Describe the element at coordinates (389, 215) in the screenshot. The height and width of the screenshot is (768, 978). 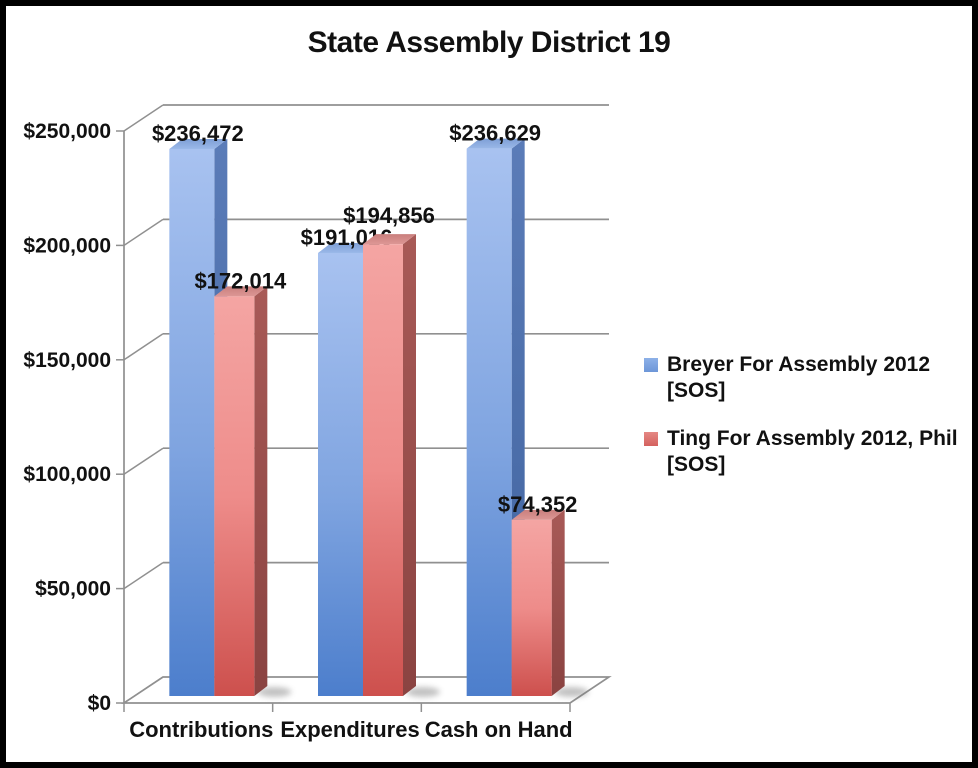
I see `value-label-ting-1: $194,856` at that location.